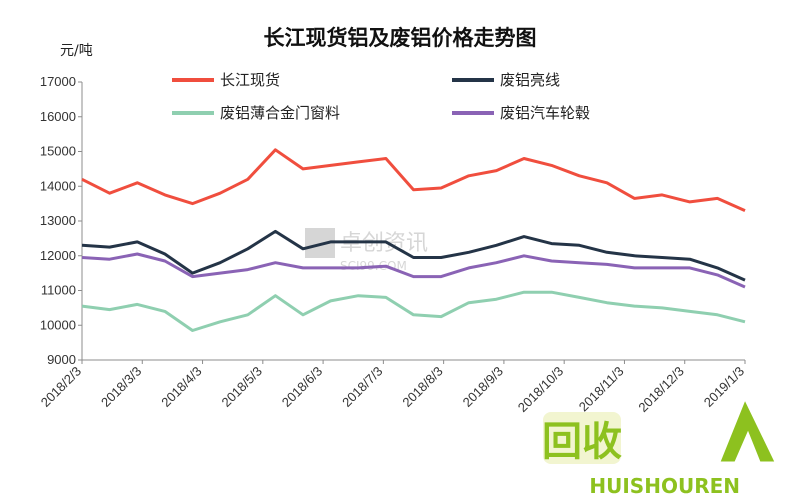 The width and height of the screenshot is (800, 500). Describe the element at coordinates (541, 390) in the screenshot. I see `x-tick-label: 2018/10/3` at that location.